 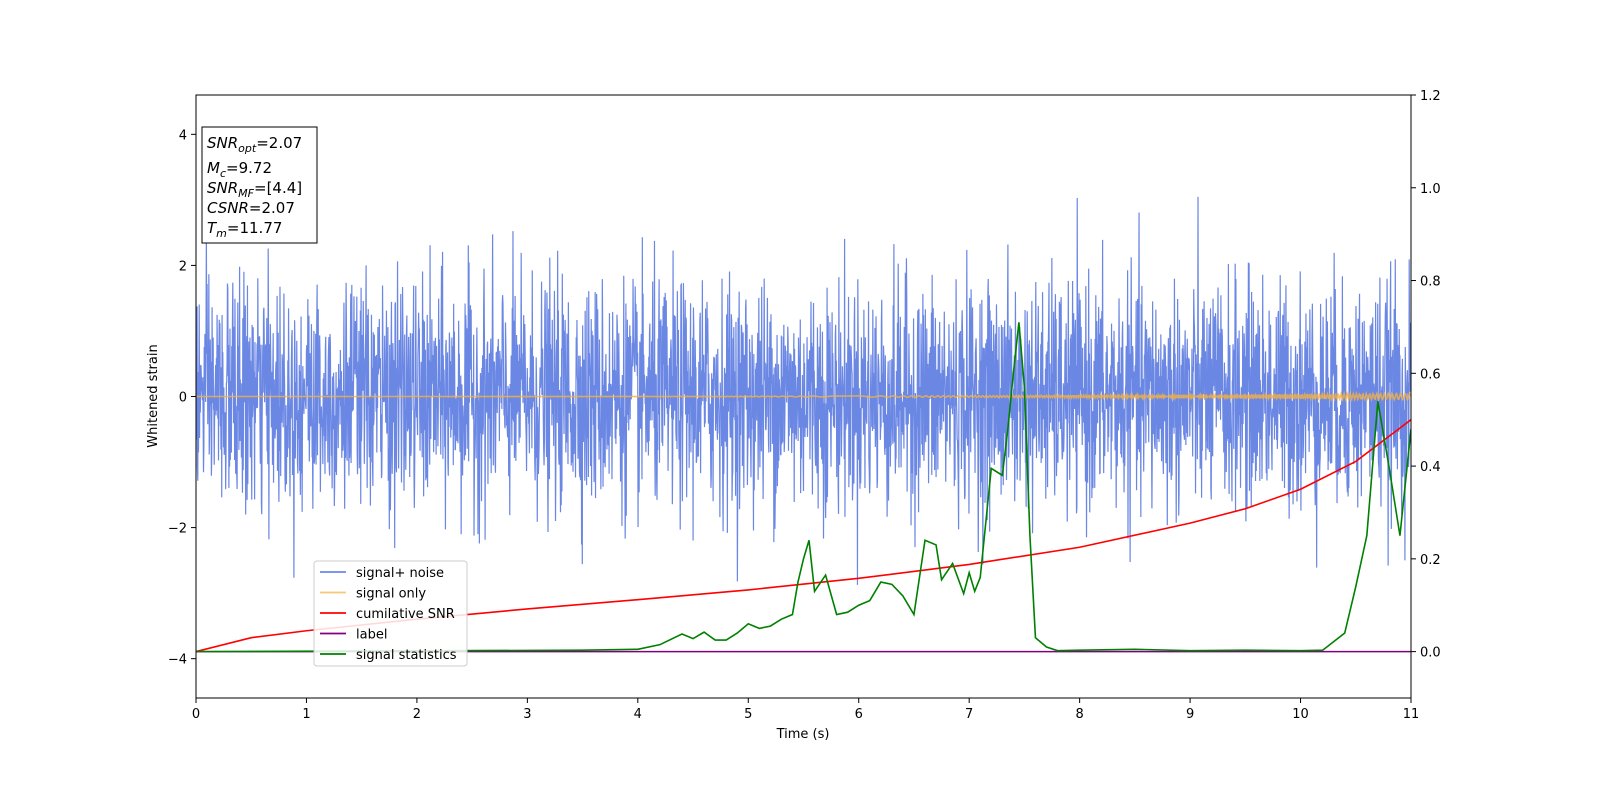 I want to click on y-tick-label-left: 0, so click(x=183, y=398).